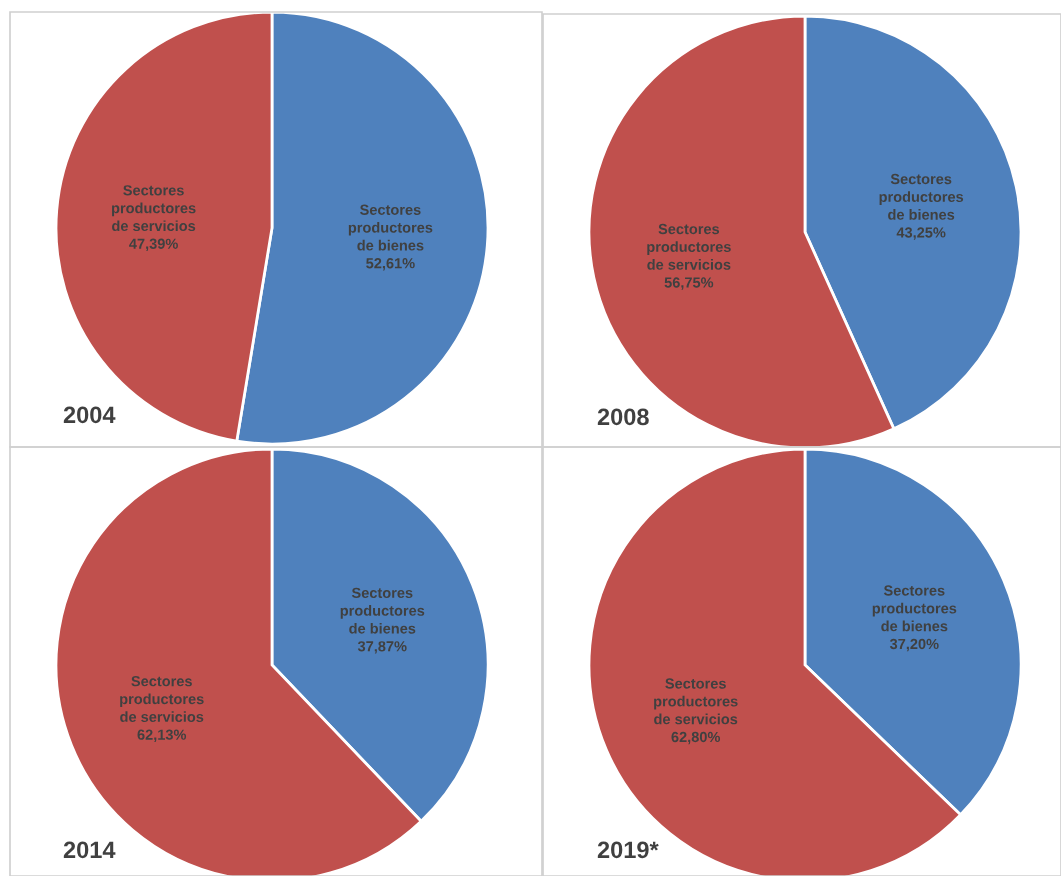 Image resolution: width=1061 pixels, height=876 pixels. What do you see at coordinates (382, 647) in the screenshot?
I see `data-label: 37,87%` at bounding box center [382, 647].